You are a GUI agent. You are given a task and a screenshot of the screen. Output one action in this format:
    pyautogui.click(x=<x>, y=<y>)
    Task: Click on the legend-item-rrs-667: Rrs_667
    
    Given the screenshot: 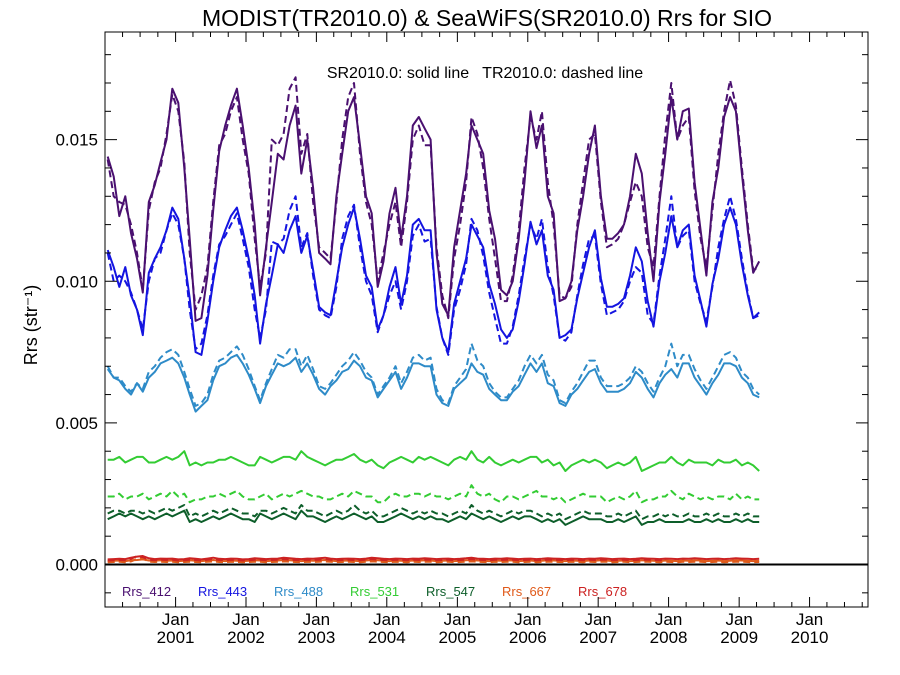 What is the action you would take?
    pyautogui.click(x=526, y=591)
    